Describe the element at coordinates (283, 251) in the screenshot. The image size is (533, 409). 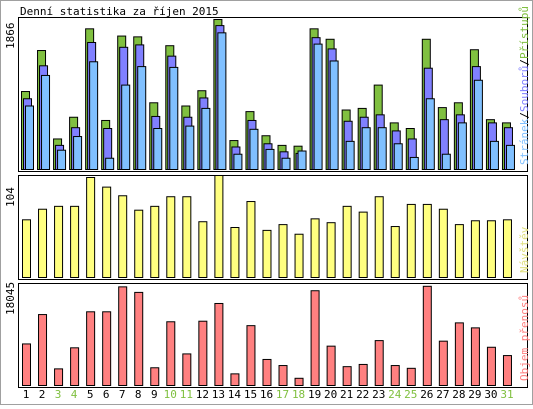
I see `bar-Návštěv-day-17` at that location.